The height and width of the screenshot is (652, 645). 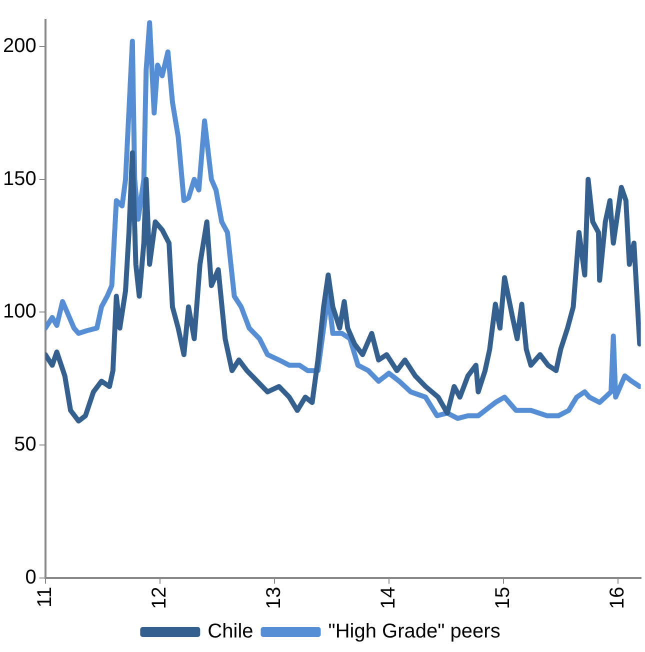 What do you see at coordinates (617, 598) in the screenshot?
I see `x-tick-label: 16` at bounding box center [617, 598].